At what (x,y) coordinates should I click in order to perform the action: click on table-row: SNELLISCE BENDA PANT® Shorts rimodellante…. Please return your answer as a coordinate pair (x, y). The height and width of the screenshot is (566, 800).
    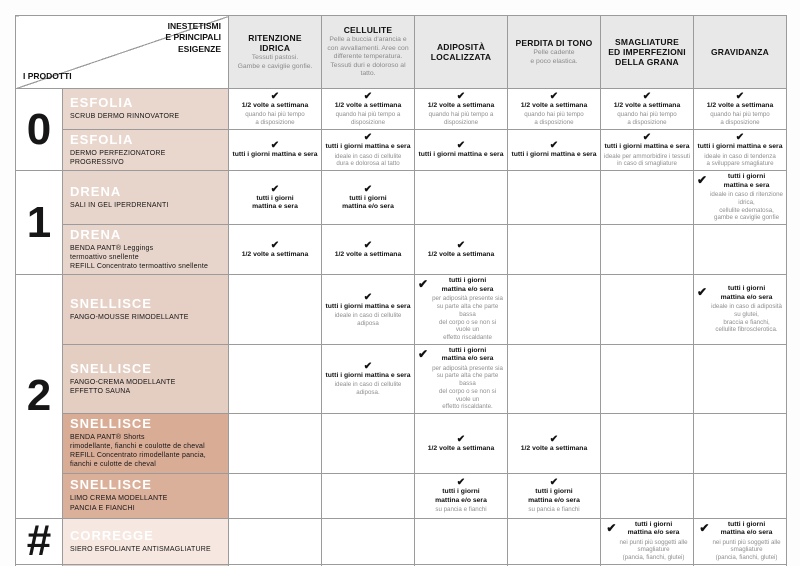
    Looking at the image, I should click on (401, 443).